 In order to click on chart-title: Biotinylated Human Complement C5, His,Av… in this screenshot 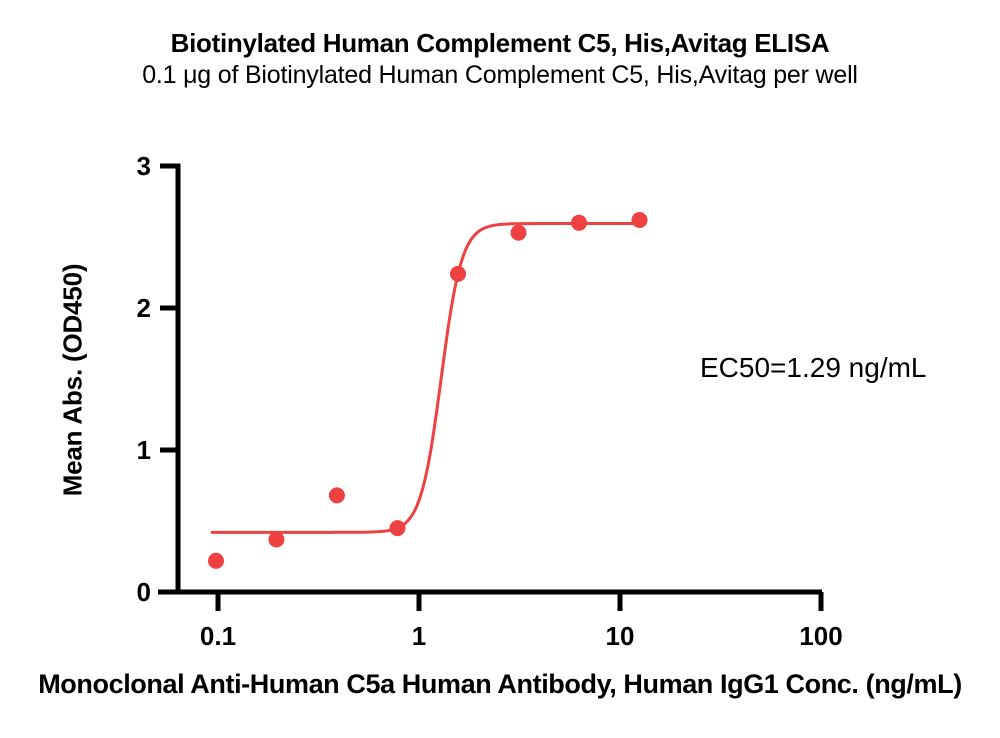, I will do `click(500, 43)`.